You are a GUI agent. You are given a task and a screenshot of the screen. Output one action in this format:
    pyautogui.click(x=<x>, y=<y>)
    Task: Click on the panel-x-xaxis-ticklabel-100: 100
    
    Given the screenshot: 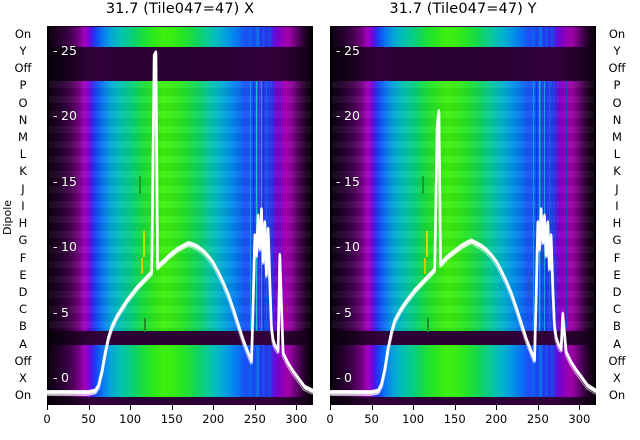 What is the action you would take?
    pyautogui.click(x=130, y=419)
    